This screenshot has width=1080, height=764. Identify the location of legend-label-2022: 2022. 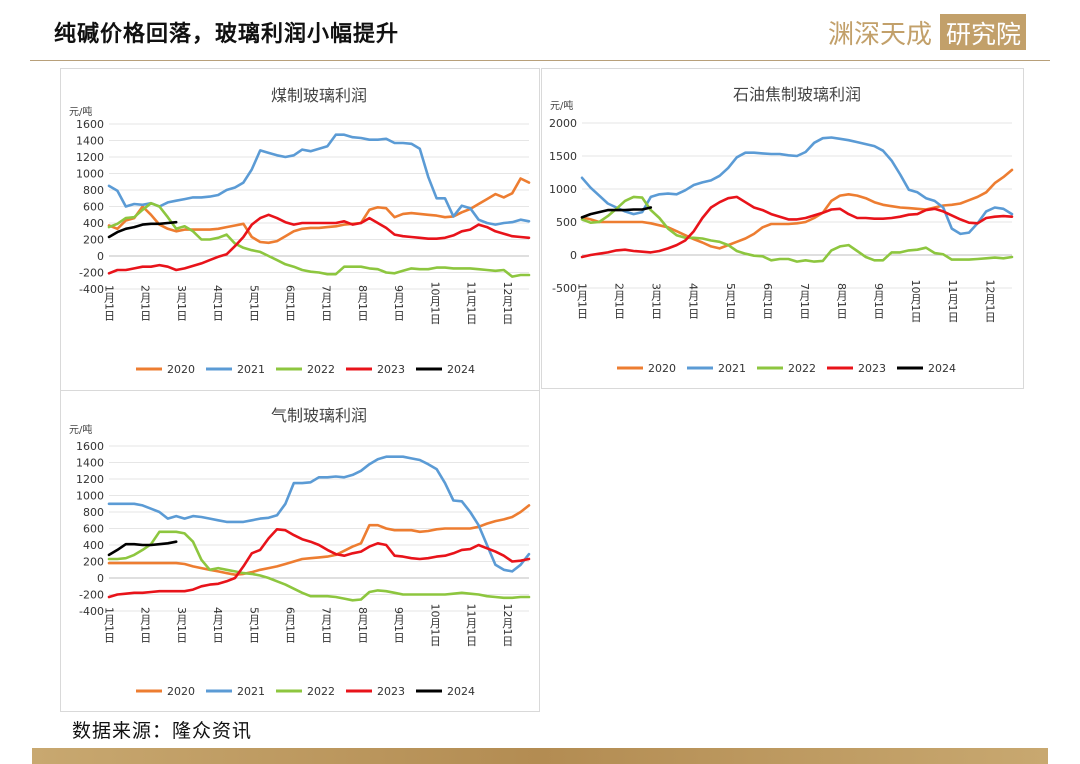
(321, 691).